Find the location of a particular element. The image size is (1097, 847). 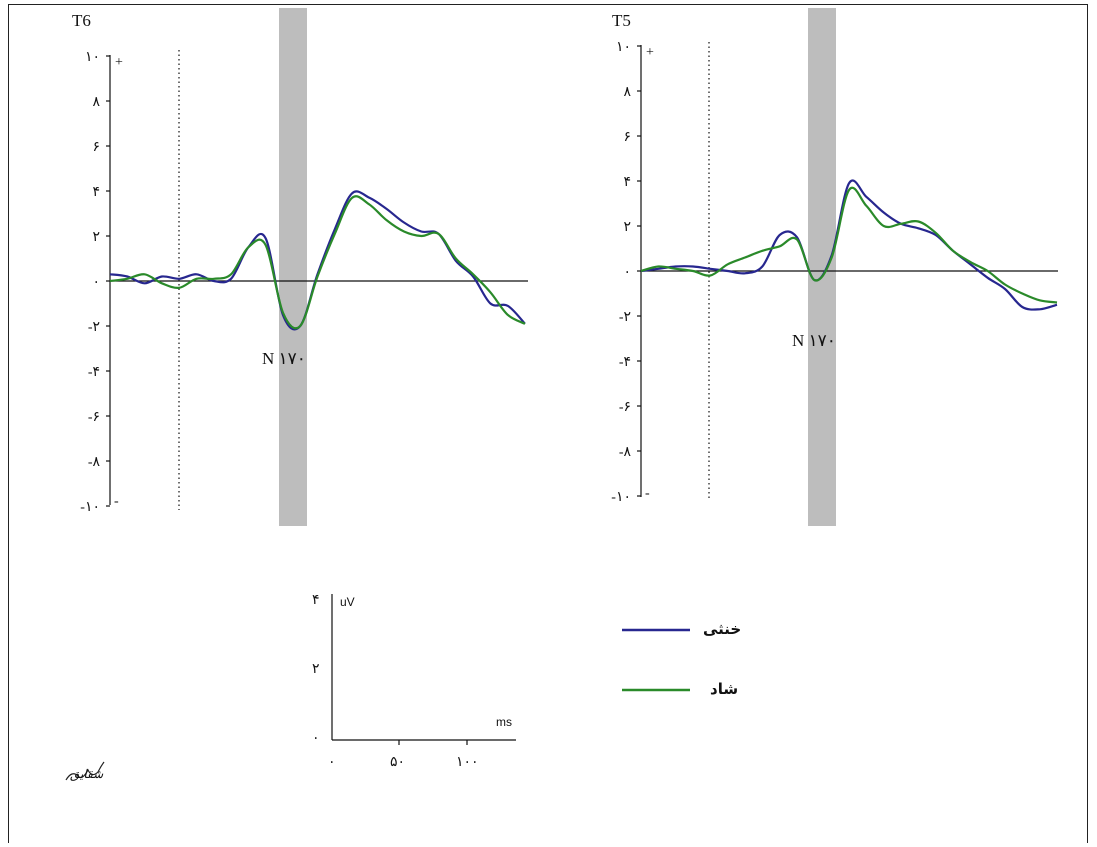

t5-title: T5 is located at coordinates (621, 20).